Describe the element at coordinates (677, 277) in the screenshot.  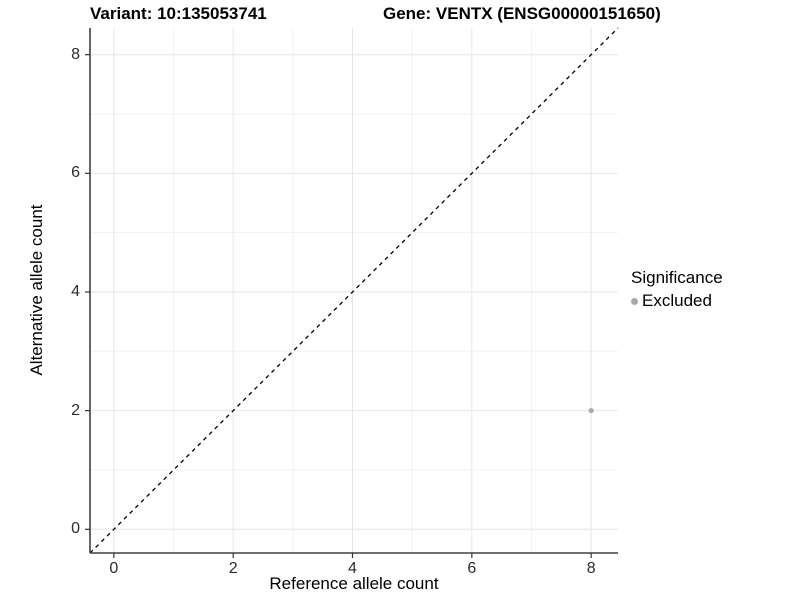
I see `legend-title: Significance` at that location.